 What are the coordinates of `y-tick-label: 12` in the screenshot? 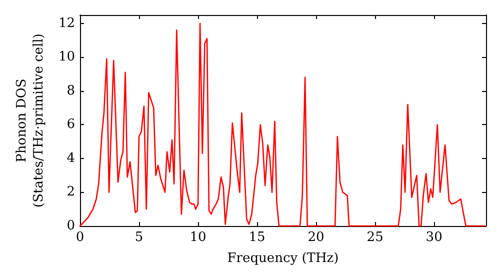 It's located at (66, 23).